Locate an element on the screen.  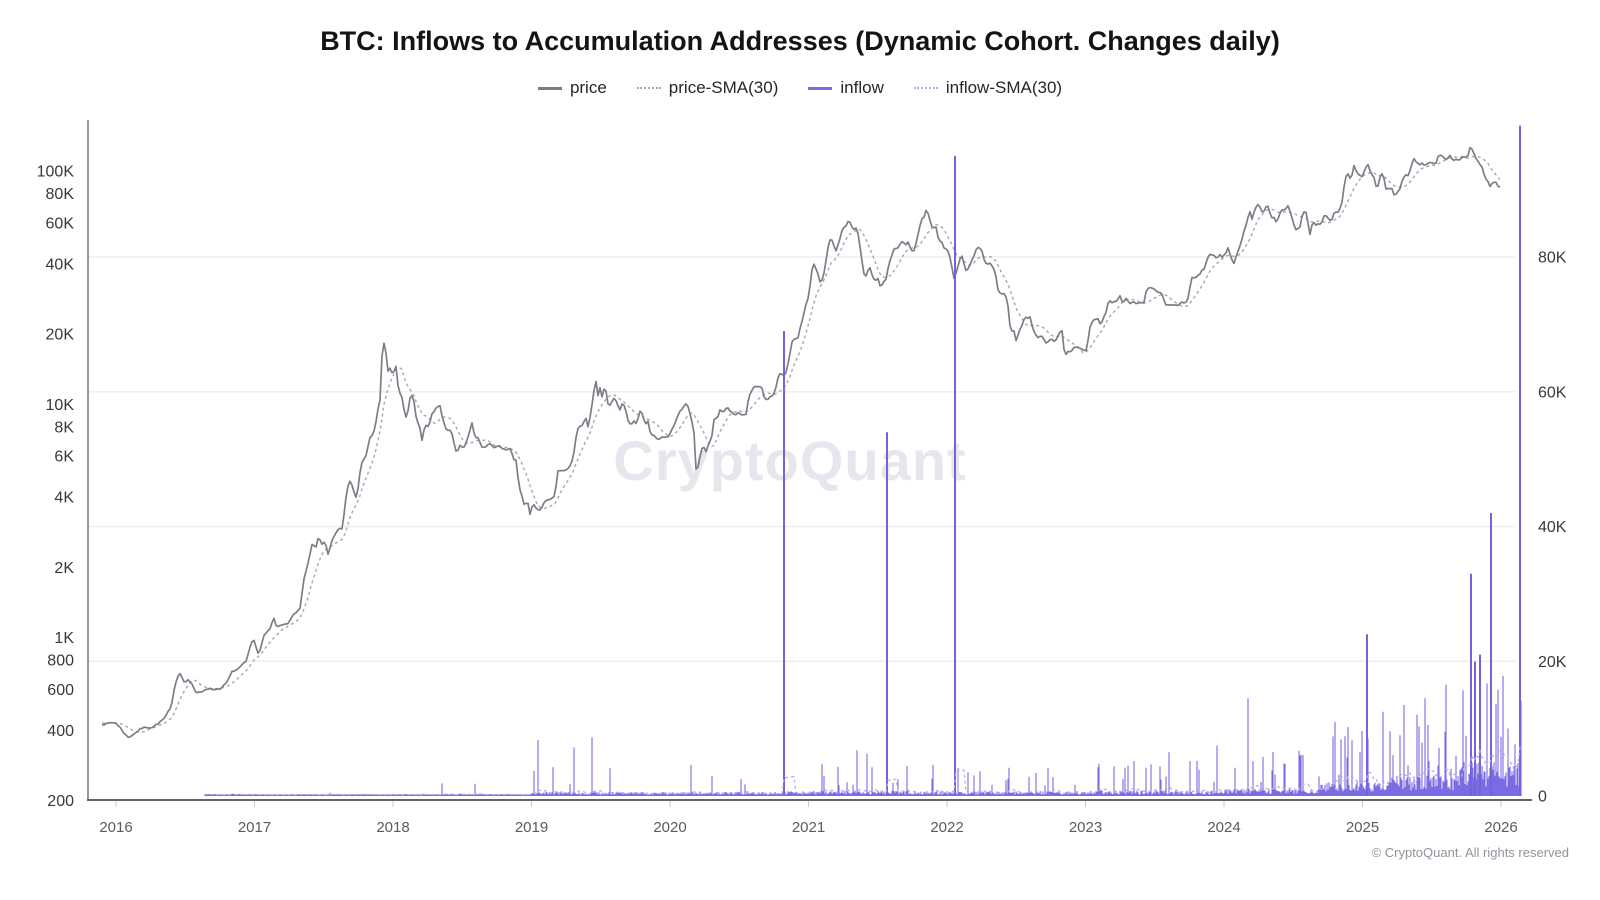
legend-label: price is located at coordinates (588, 87).